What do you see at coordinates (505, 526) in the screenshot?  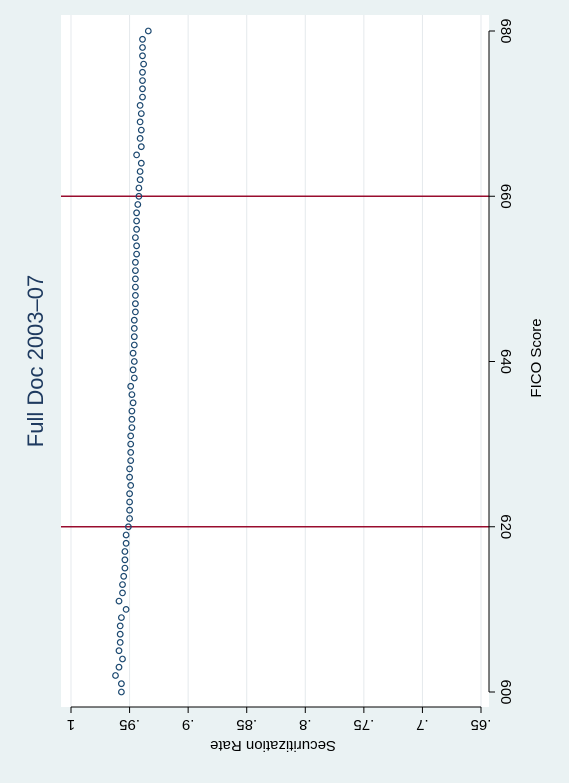 I see `x-tick-label: 620` at bounding box center [505, 526].